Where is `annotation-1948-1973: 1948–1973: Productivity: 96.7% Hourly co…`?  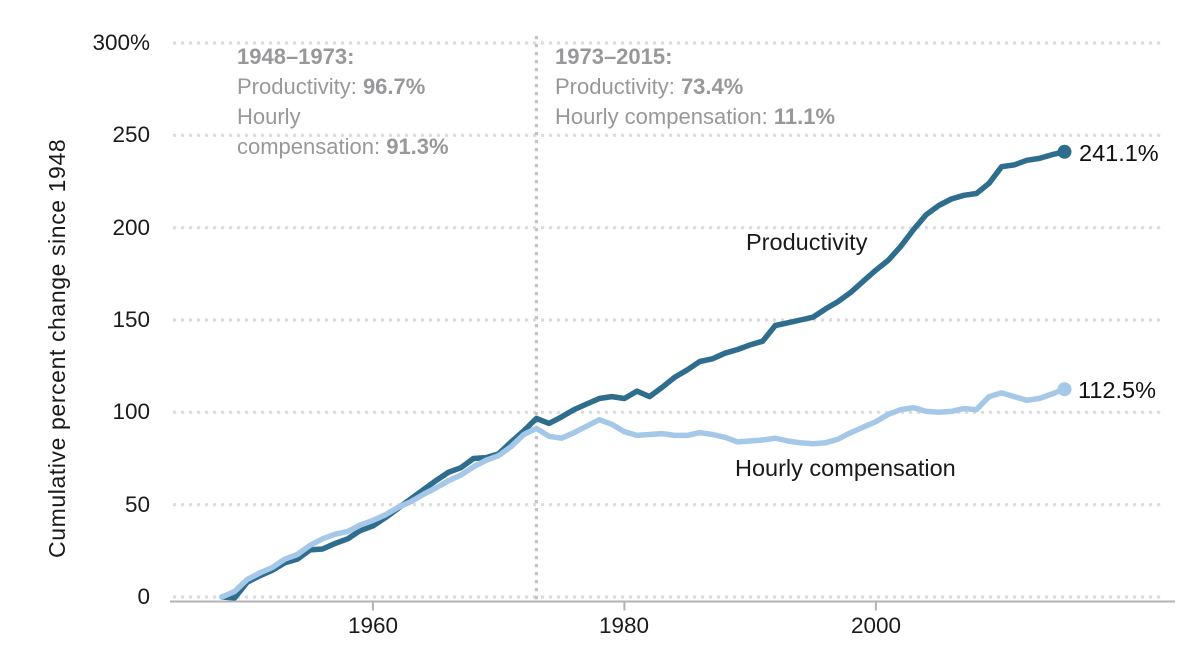
annotation-1948-1973: 1948–1973: Productivity: 96.7% Hourly co… is located at coordinates (343, 102).